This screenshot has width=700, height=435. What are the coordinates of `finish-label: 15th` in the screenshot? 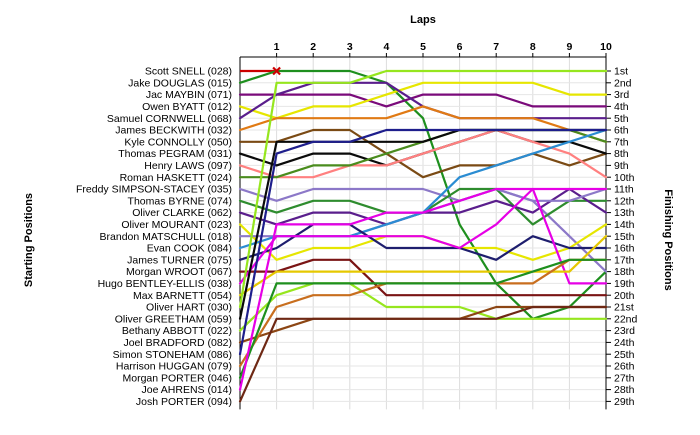 It's located at (624, 237).